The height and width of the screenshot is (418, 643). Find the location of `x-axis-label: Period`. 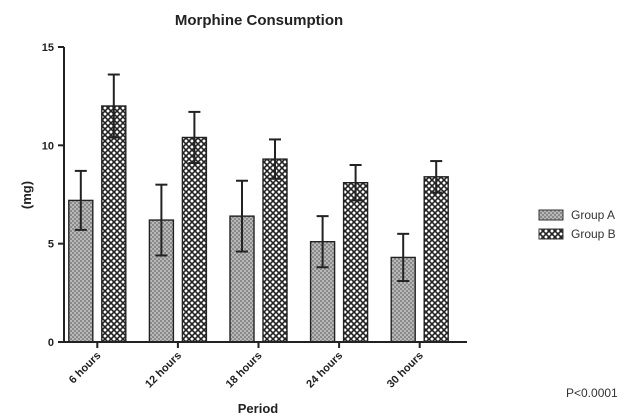

x-axis-label: Period is located at coordinates (258, 408).